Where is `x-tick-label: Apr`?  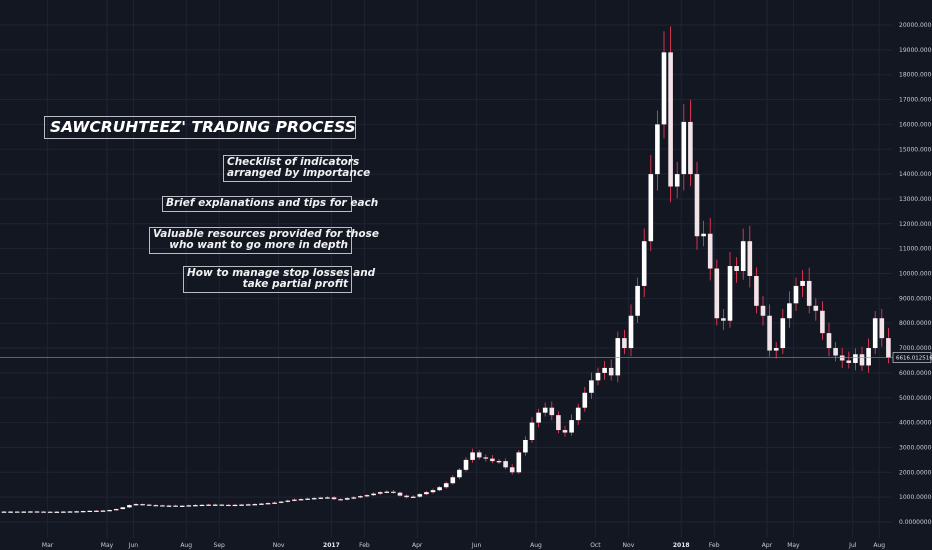 x-tick-label: Apr is located at coordinates (417, 545).